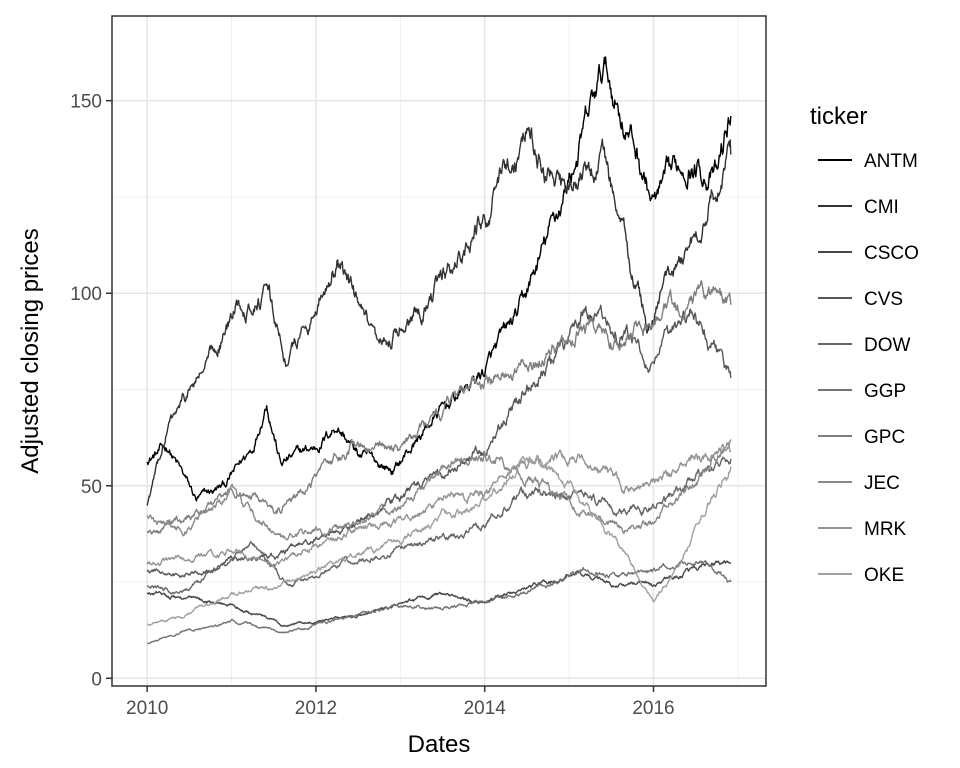 The image size is (960, 768). I want to click on x-tick-label: 2010, so click(147, 708).